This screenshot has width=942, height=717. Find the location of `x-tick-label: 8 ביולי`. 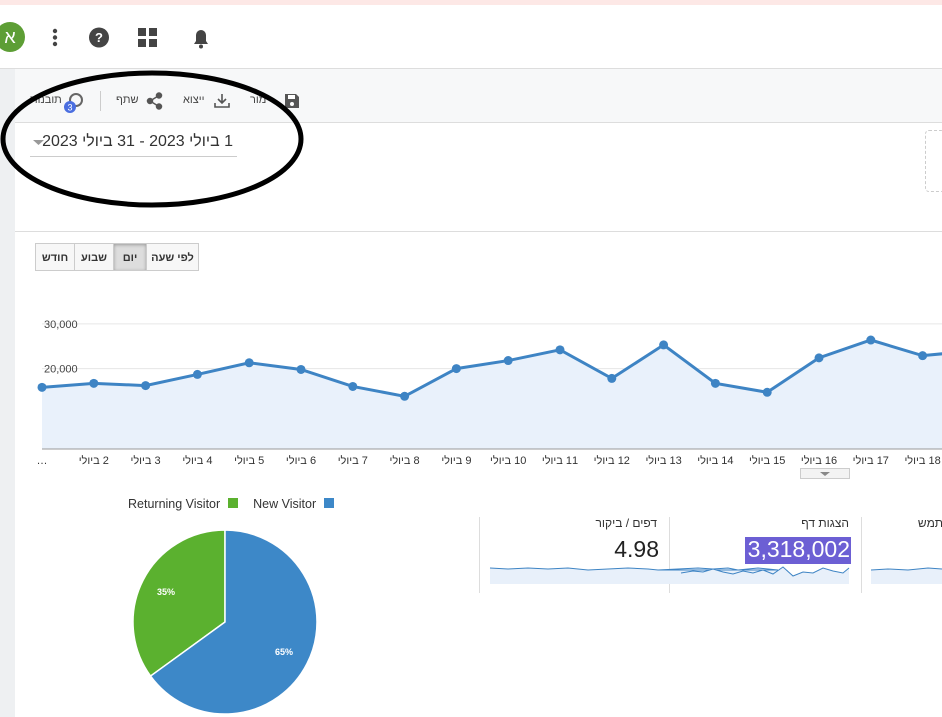

x-tick-label: 8 ביולי is located at coordinates (405, 460).